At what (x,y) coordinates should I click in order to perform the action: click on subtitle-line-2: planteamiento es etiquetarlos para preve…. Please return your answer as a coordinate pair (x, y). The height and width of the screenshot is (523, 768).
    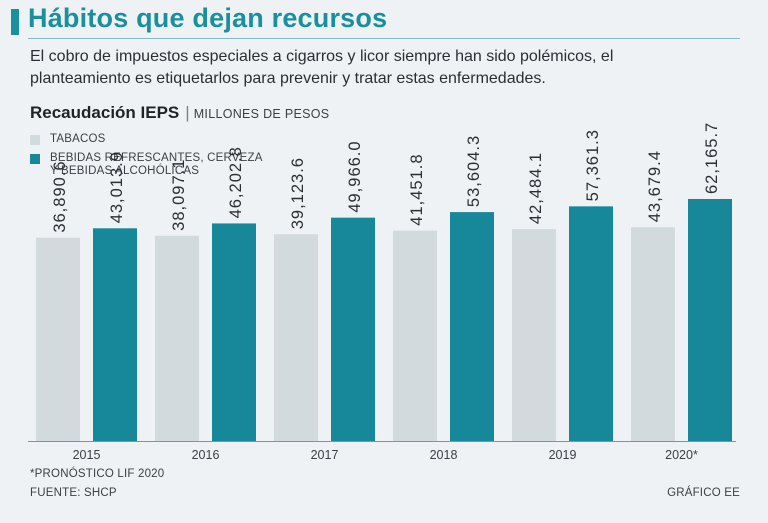
    Looking at the image, I should click on (288, 78).